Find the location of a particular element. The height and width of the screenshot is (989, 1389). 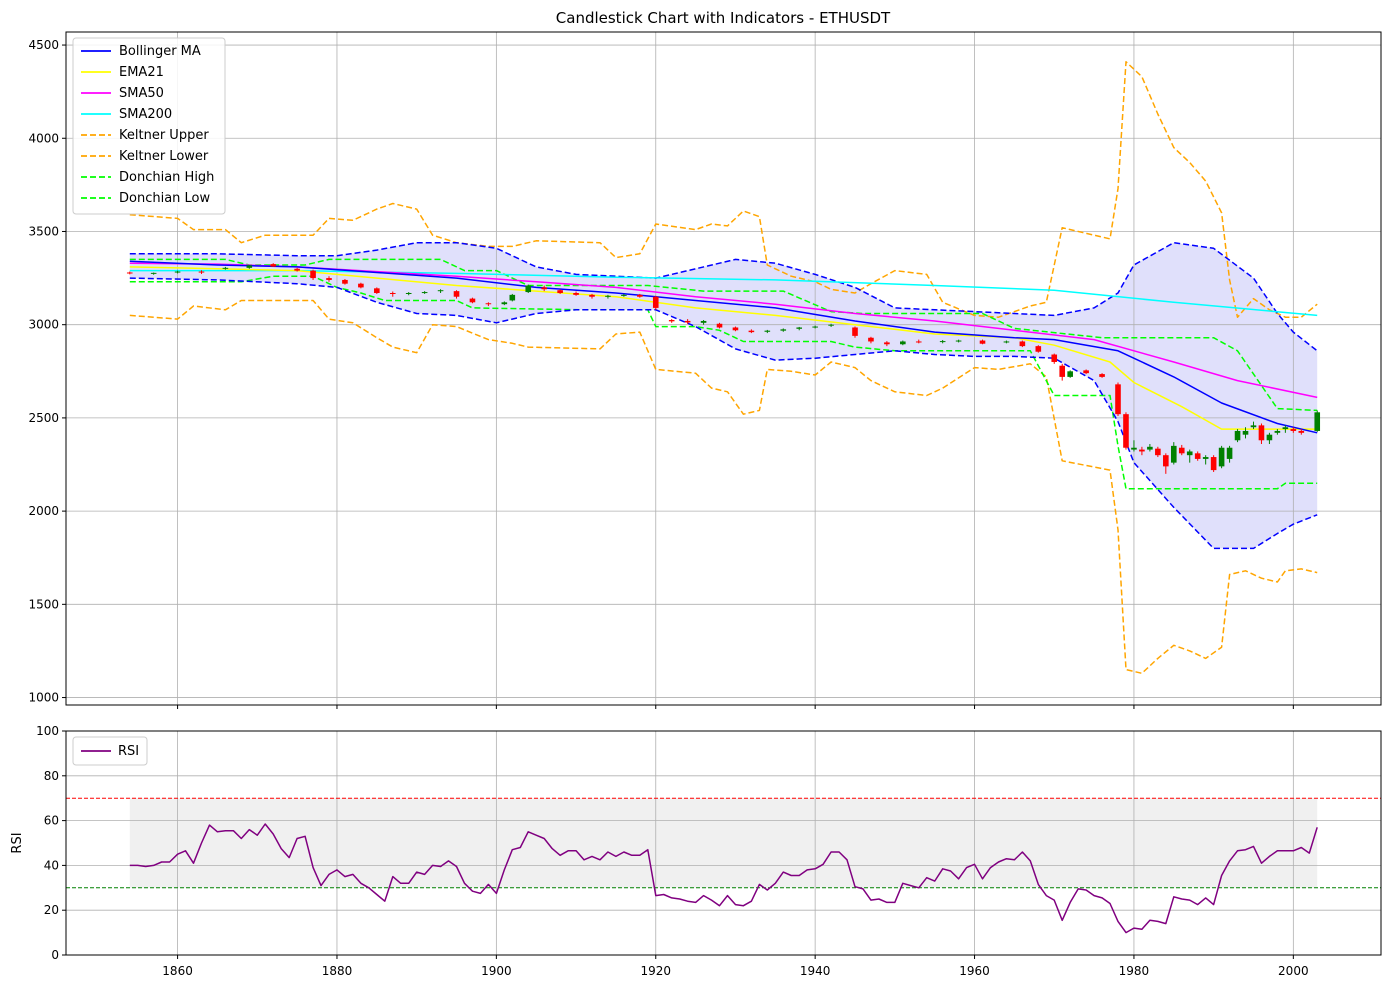

legend-box is located at coordinates (149, 126).